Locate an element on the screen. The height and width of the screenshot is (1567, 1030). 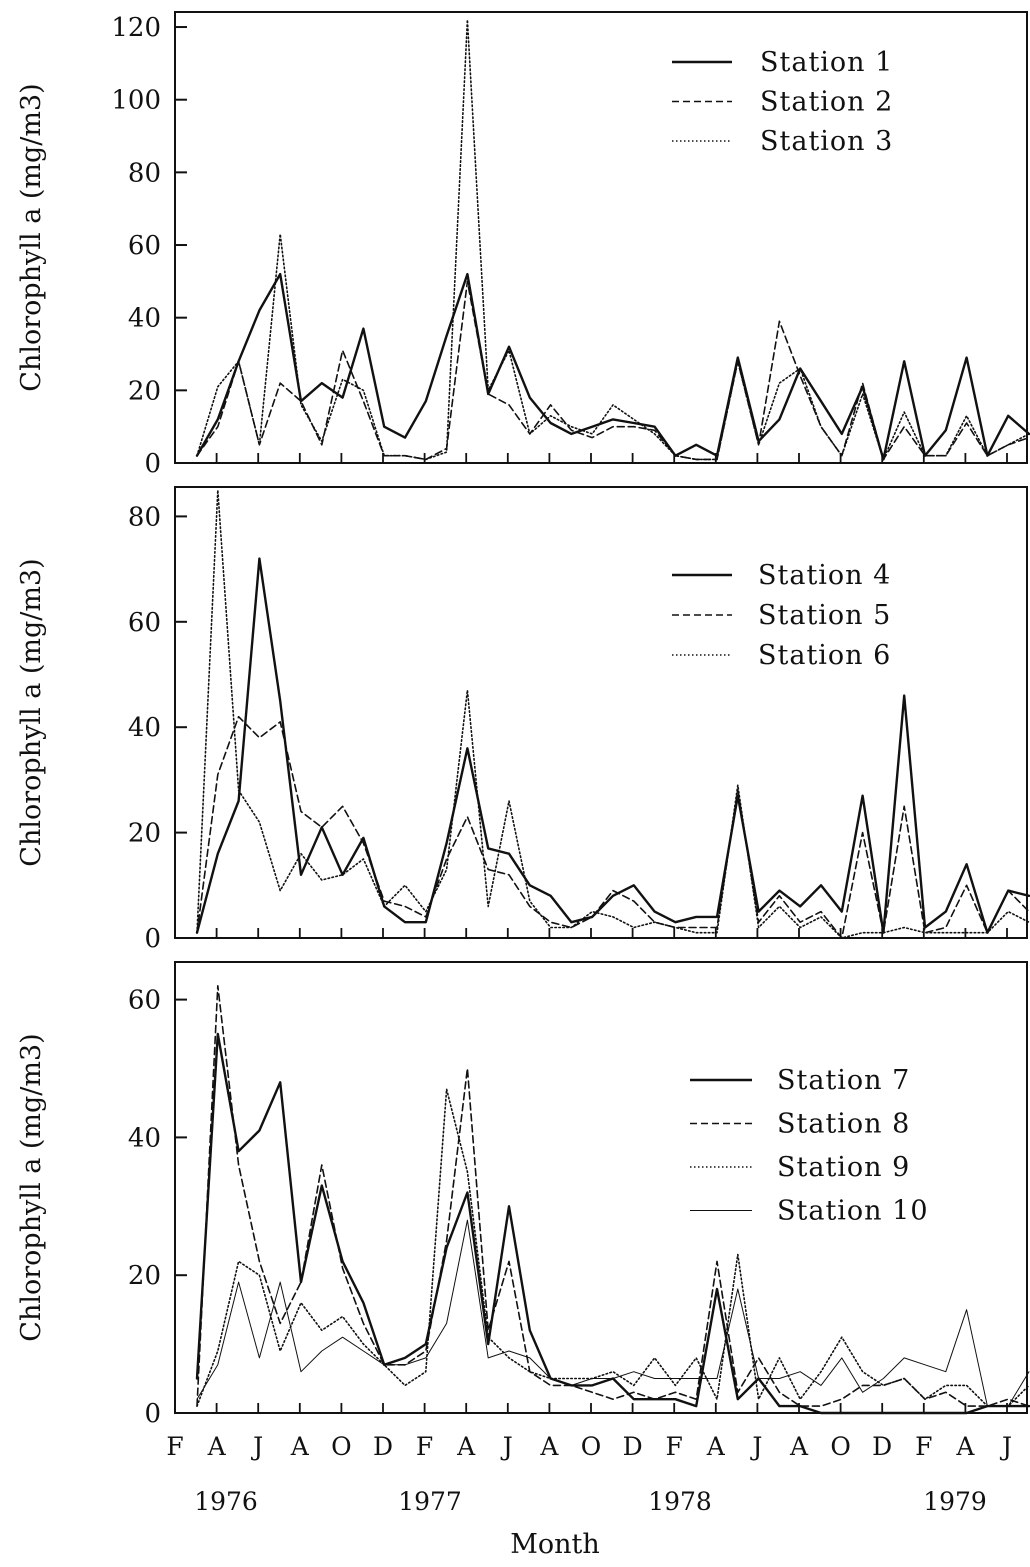
panel-2-ytick-label-60: 60 is located at coordinates (144, 623).